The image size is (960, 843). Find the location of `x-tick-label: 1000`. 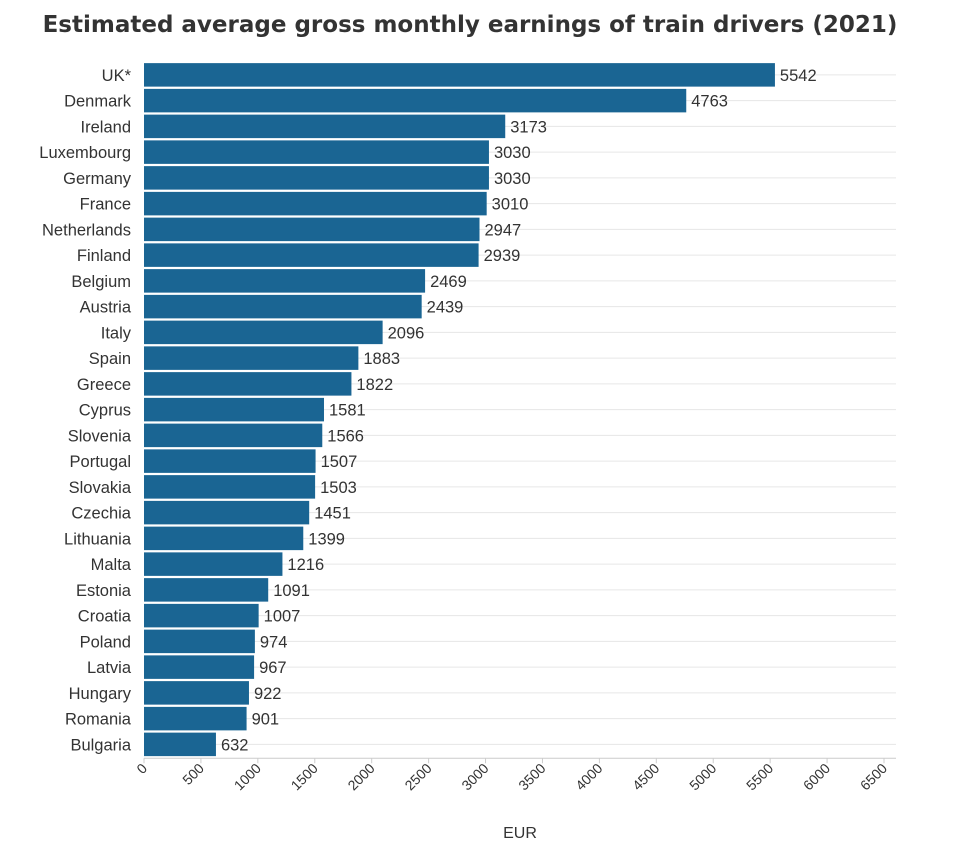

x-tick-label: 1000 is located at coordinates (247, 776).